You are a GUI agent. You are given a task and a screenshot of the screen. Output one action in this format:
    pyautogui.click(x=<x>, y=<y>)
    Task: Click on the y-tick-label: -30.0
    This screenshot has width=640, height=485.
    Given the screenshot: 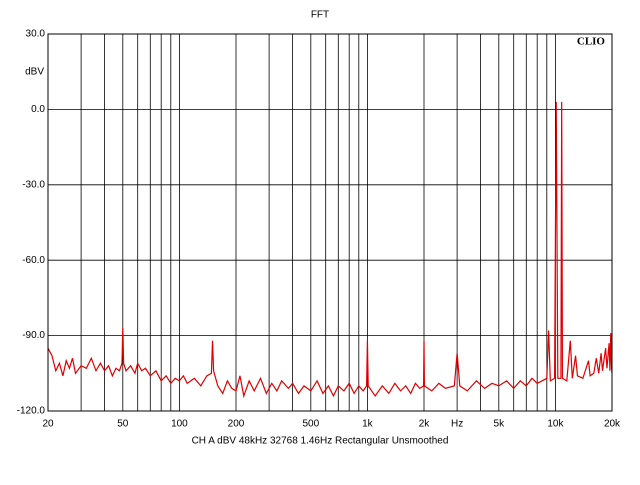 What is the action you would take?
    pyautogui.click(x=33, y=184)
    